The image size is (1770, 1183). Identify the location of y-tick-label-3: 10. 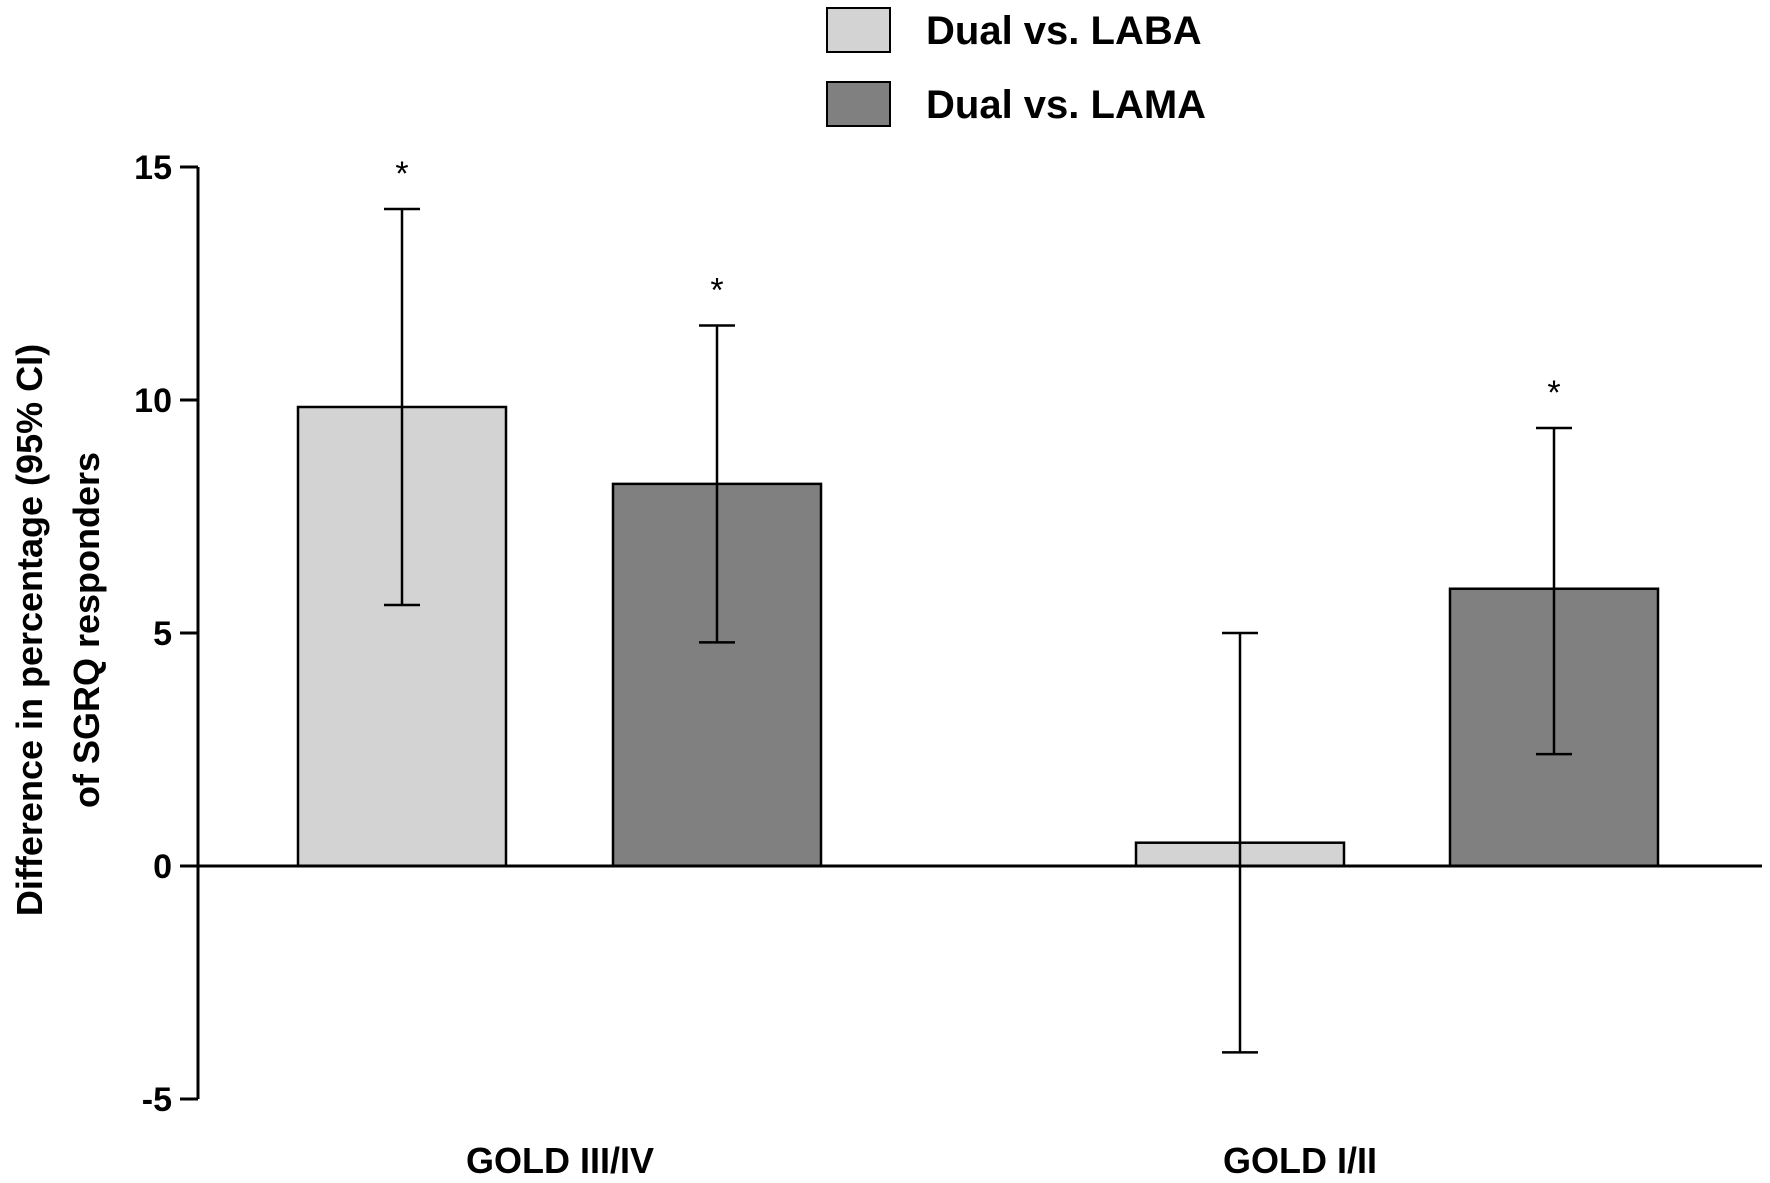
(153, 401).